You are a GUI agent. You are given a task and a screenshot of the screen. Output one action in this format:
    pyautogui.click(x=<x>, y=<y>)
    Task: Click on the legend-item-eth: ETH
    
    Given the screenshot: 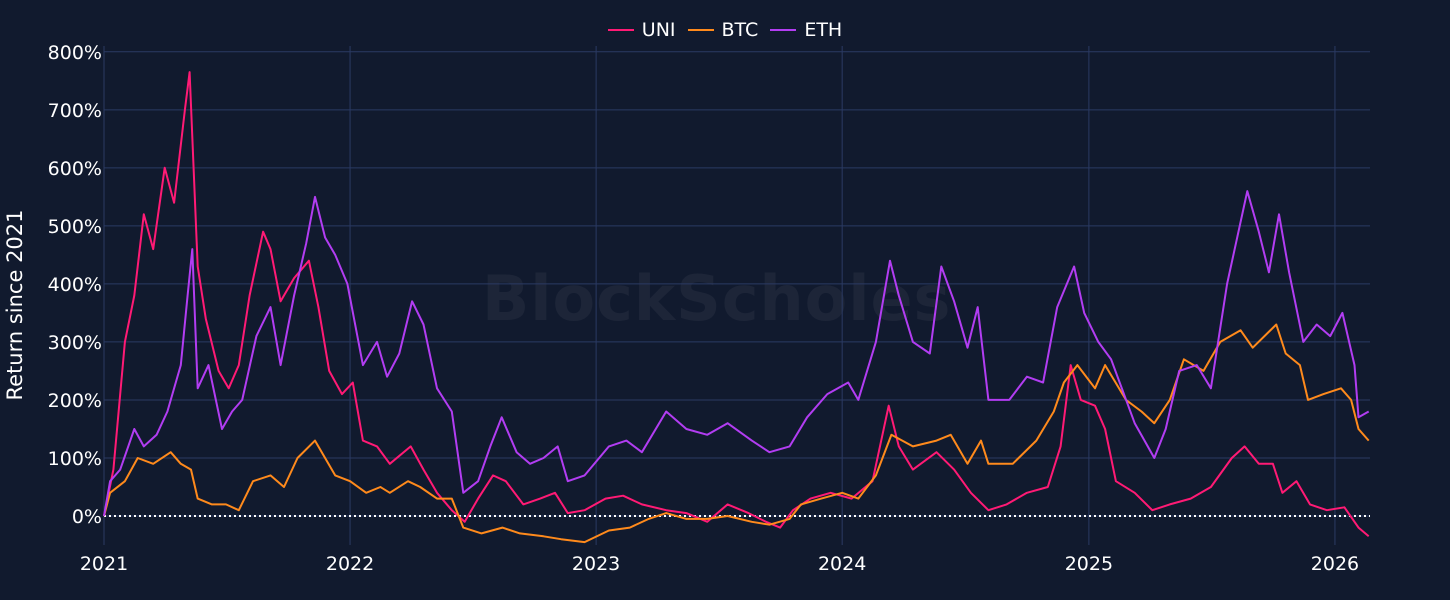 What is the action you would take?
    pyautogui.click(x=806, y=30)
    